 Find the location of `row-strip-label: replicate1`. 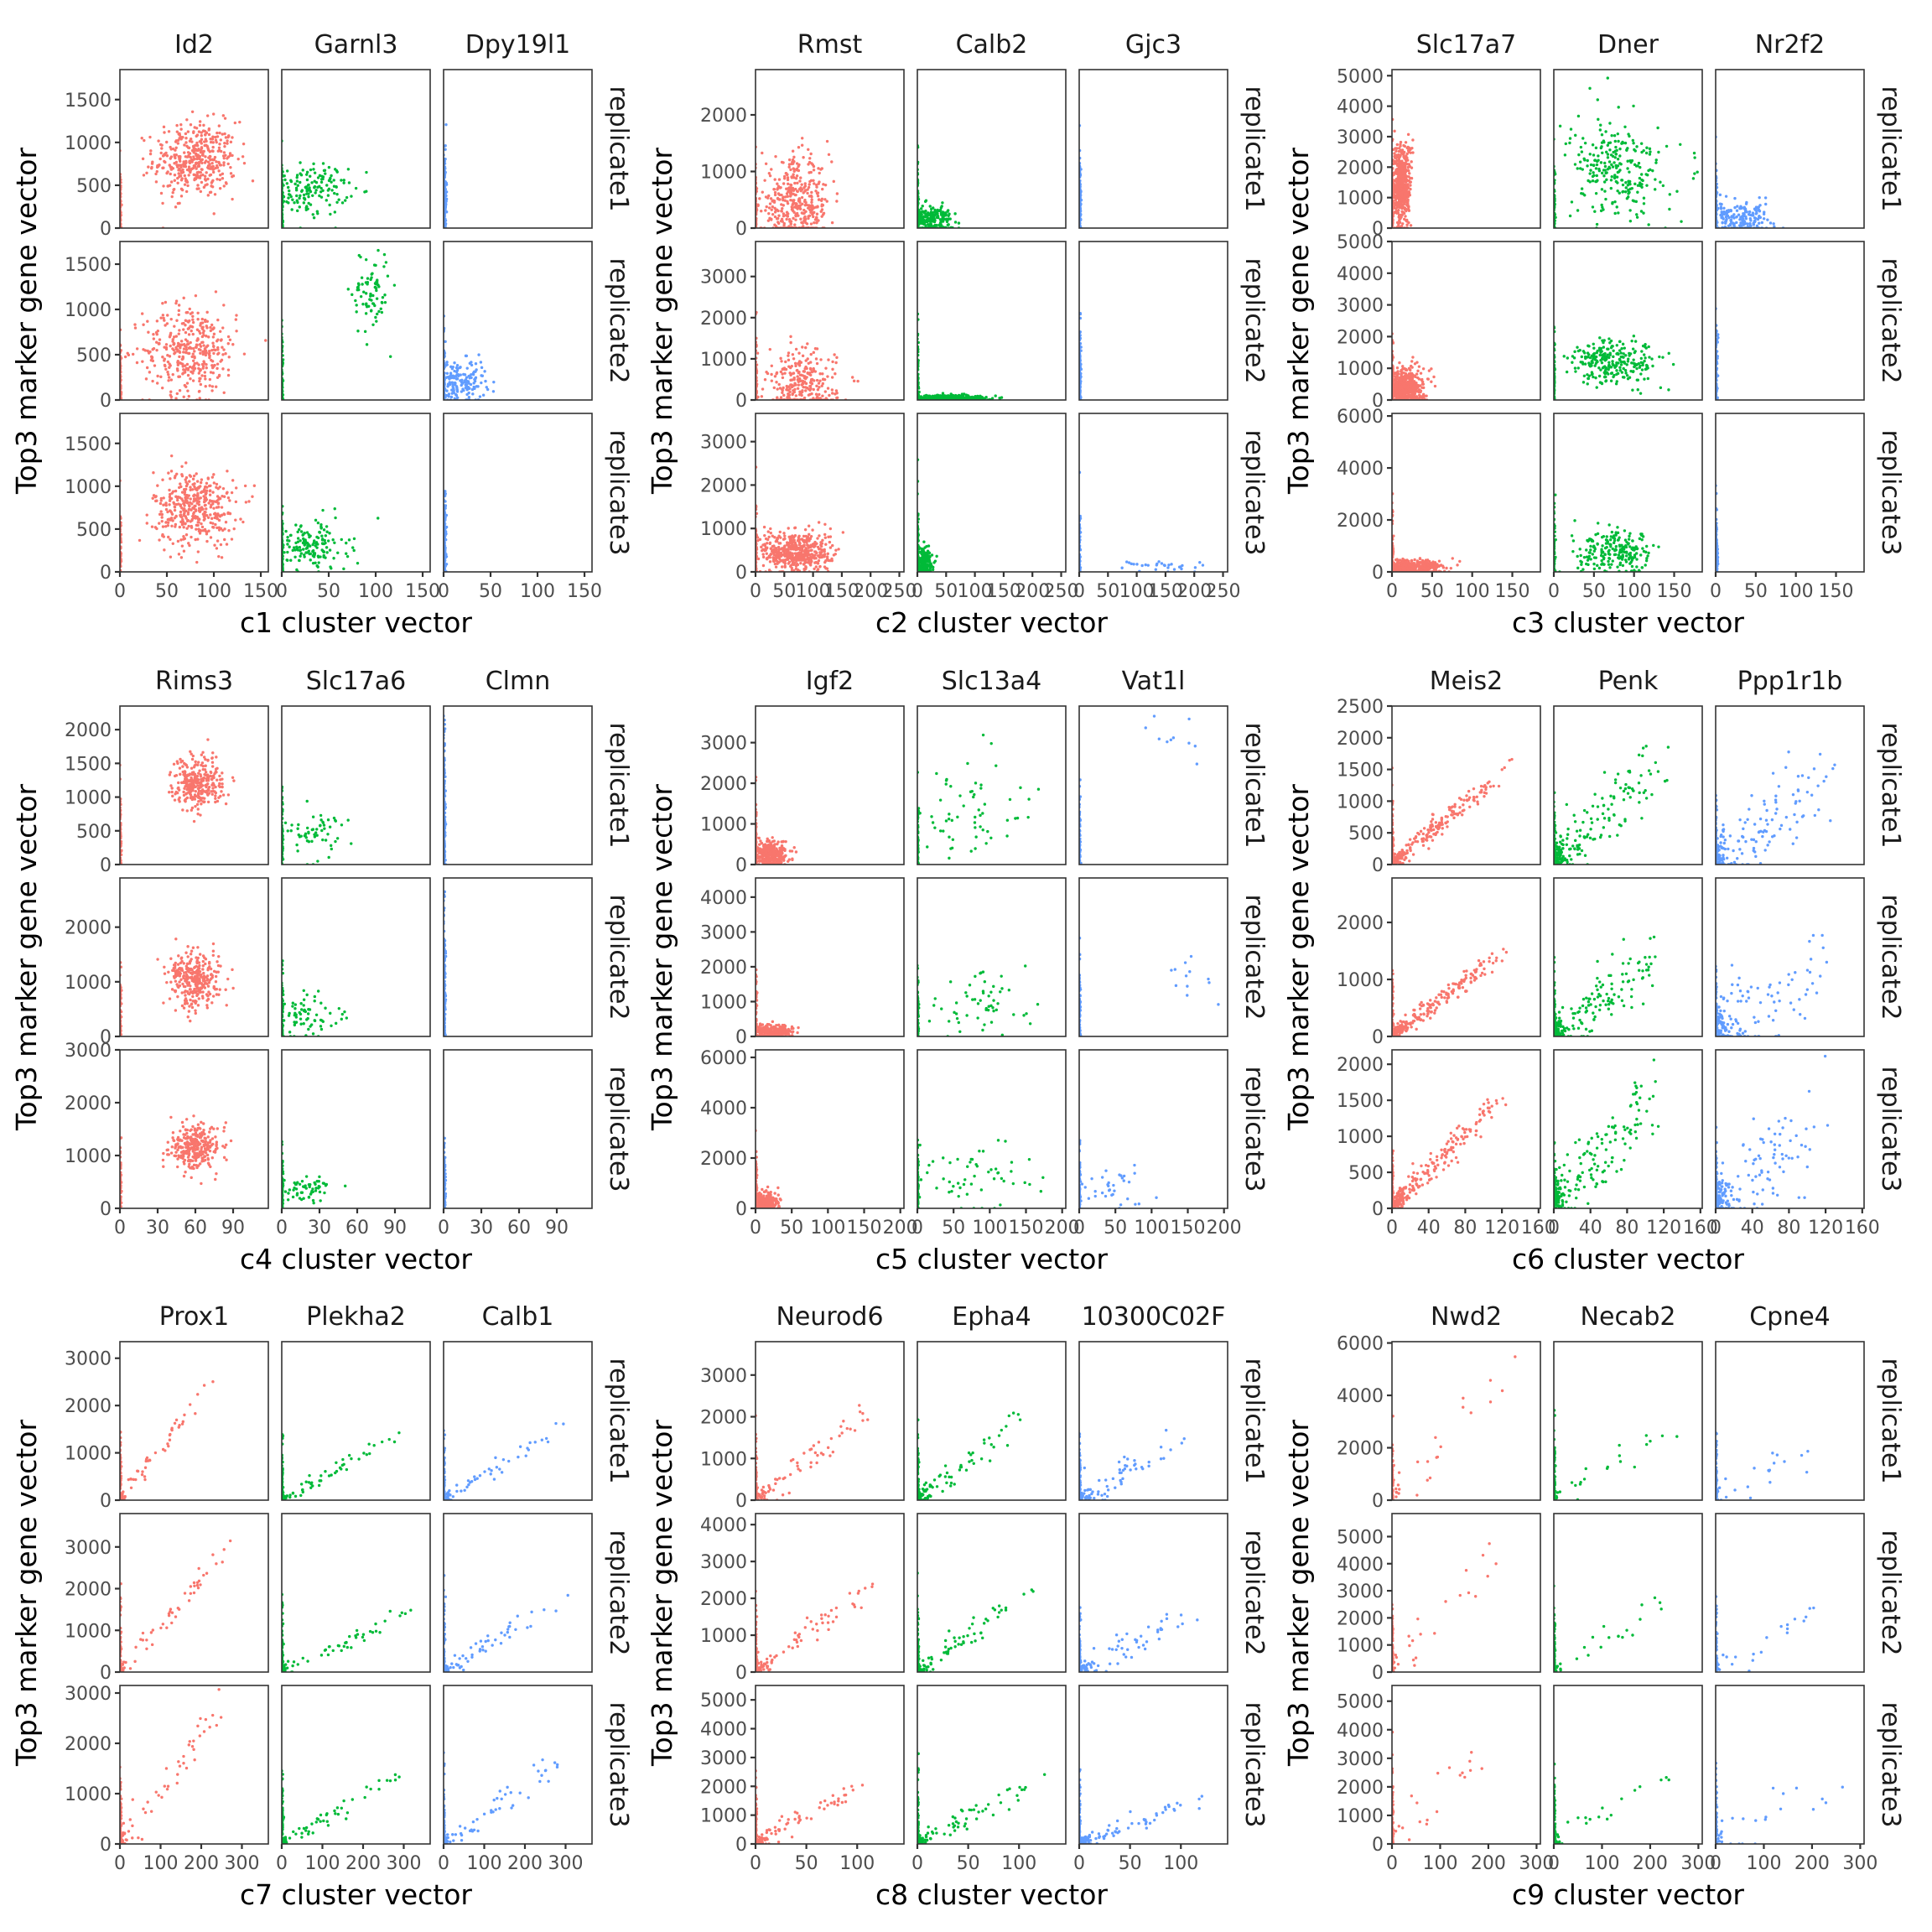

row-strip-label: replicate1 is located at coordinates (1254, 148).